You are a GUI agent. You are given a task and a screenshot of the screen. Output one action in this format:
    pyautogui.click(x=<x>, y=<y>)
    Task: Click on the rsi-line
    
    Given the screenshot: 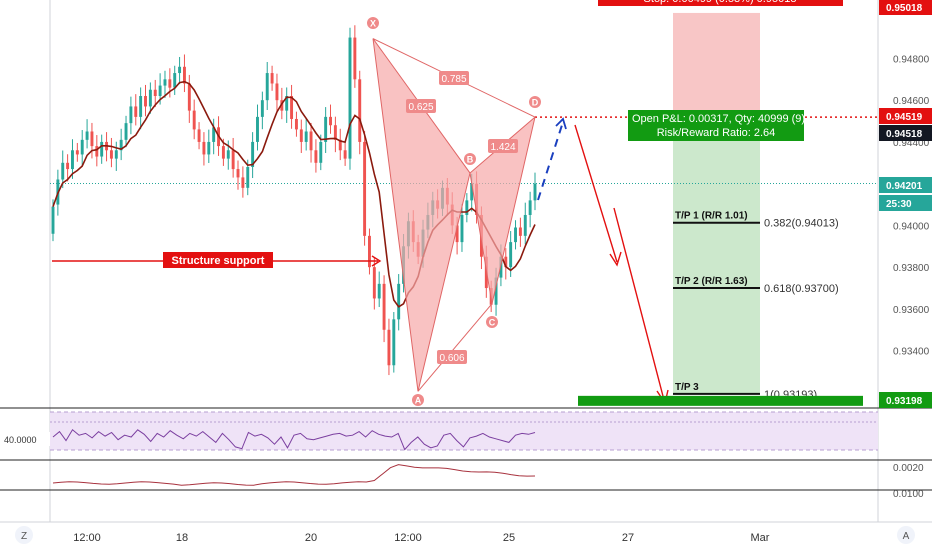 What is the action you would take?
    pyautogui.click(x=294, y=440)
    